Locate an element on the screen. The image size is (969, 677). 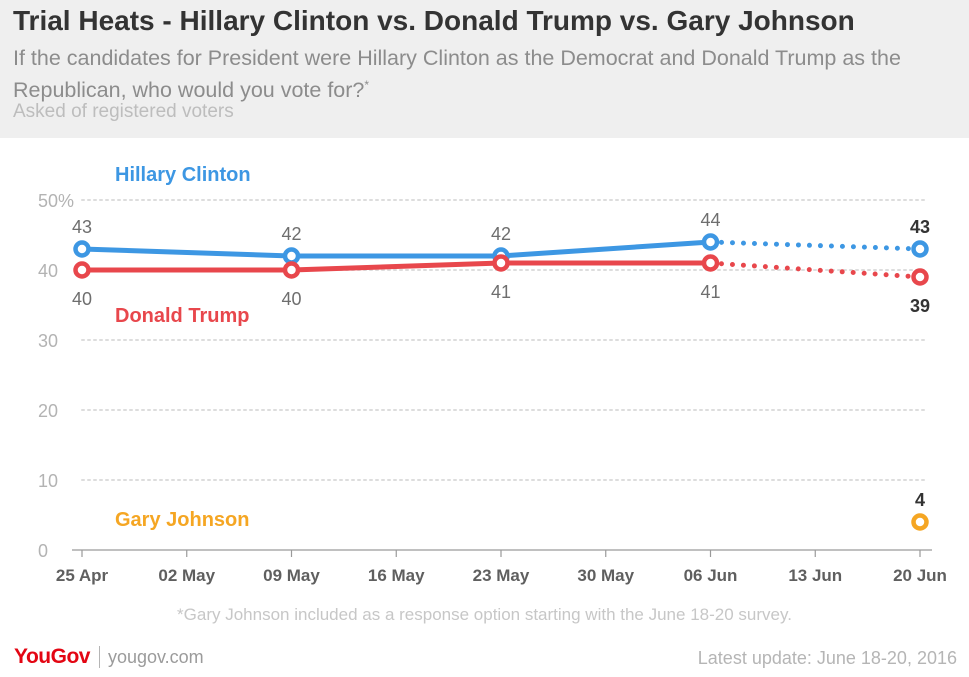
hillary-clinton-data-label: 44 is located at coordinates (710, 220).